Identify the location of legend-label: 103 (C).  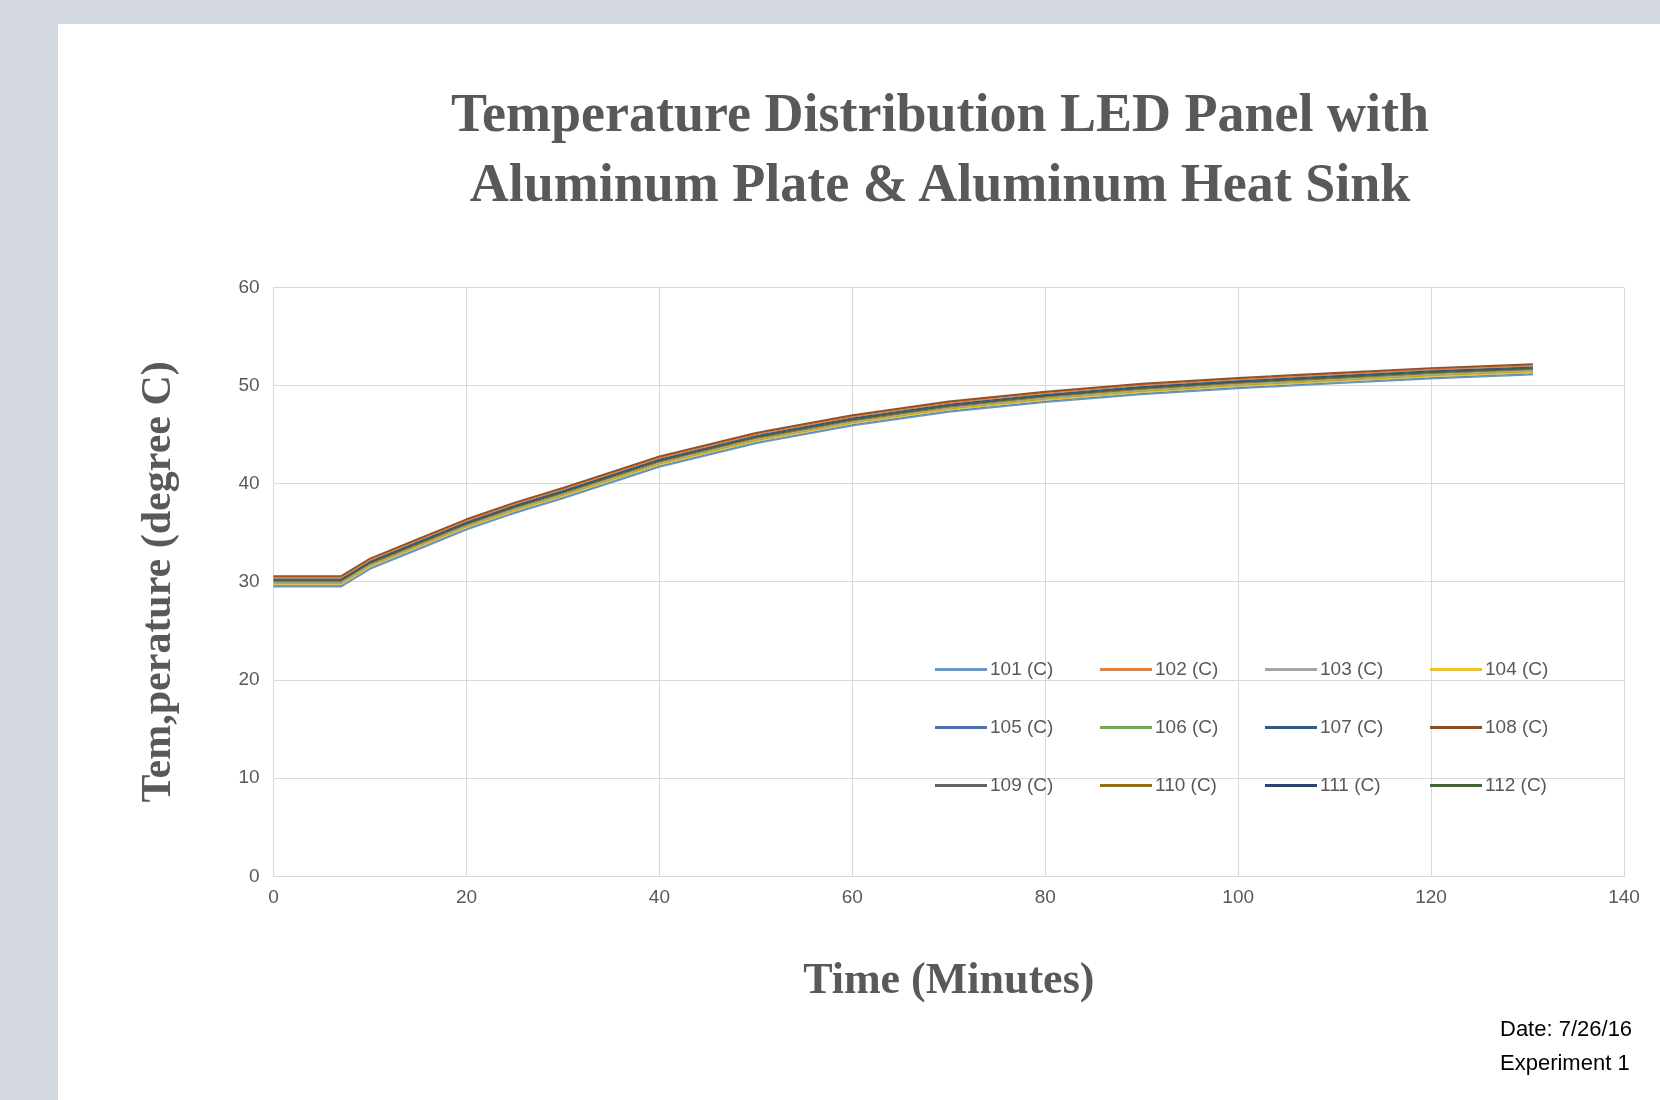
(1352, 669).